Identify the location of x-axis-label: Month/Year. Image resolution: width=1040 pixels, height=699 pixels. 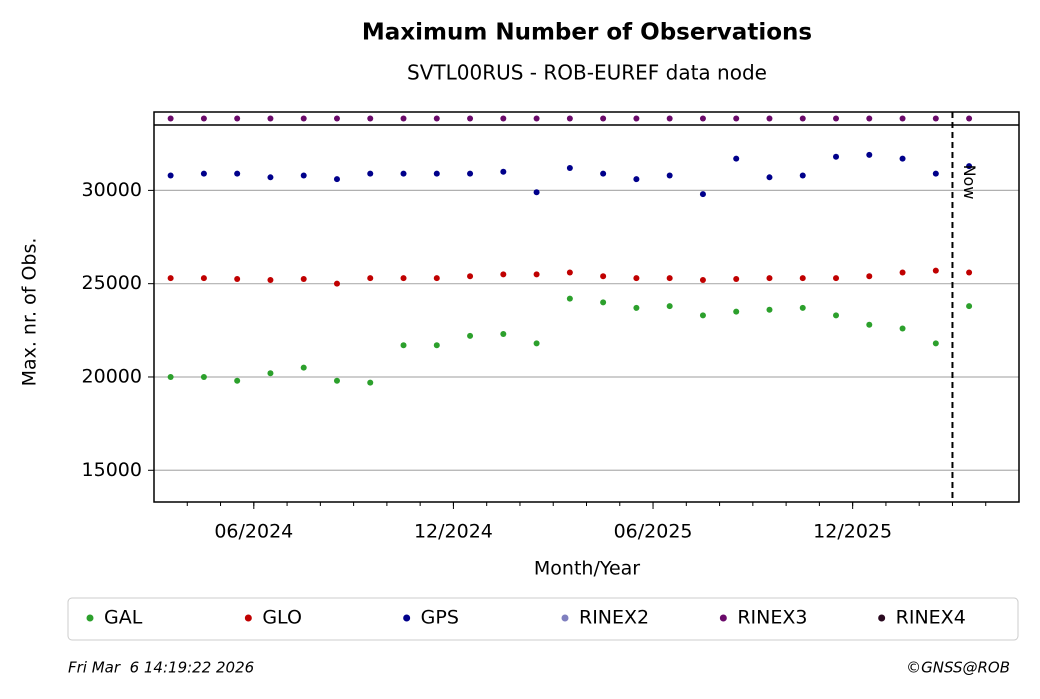
(587, 569).